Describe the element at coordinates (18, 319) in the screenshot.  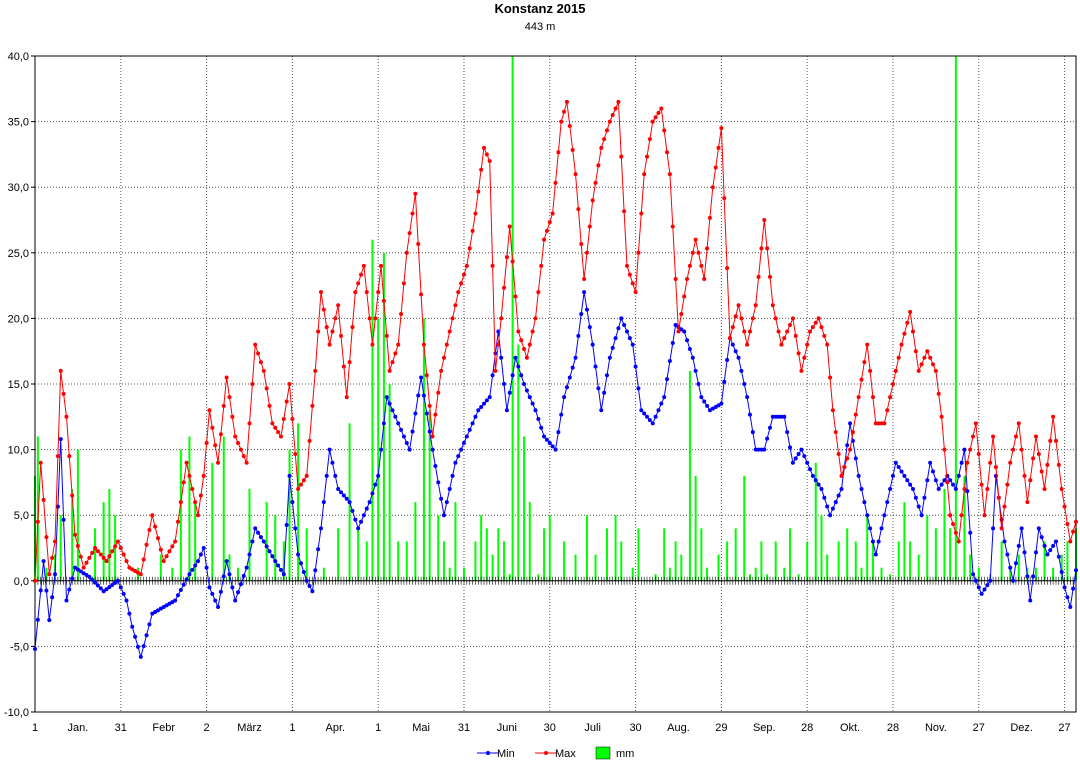
I see `y-tick-label: 20,0` at that location.